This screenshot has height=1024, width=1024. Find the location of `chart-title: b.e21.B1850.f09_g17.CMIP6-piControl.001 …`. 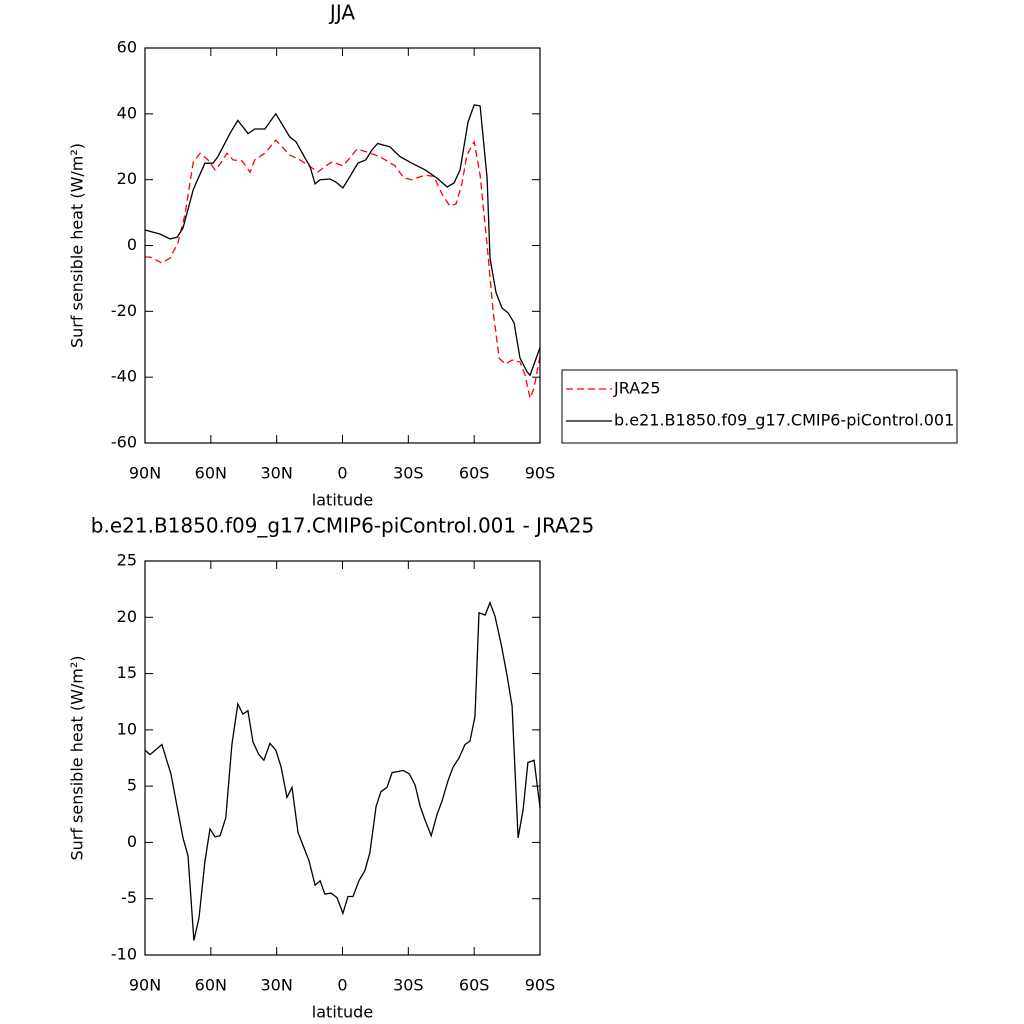

chart-title: b.e21.B1850.f09_g17.CMIP6-piControl.001 … is located at coordinates (342, 526).